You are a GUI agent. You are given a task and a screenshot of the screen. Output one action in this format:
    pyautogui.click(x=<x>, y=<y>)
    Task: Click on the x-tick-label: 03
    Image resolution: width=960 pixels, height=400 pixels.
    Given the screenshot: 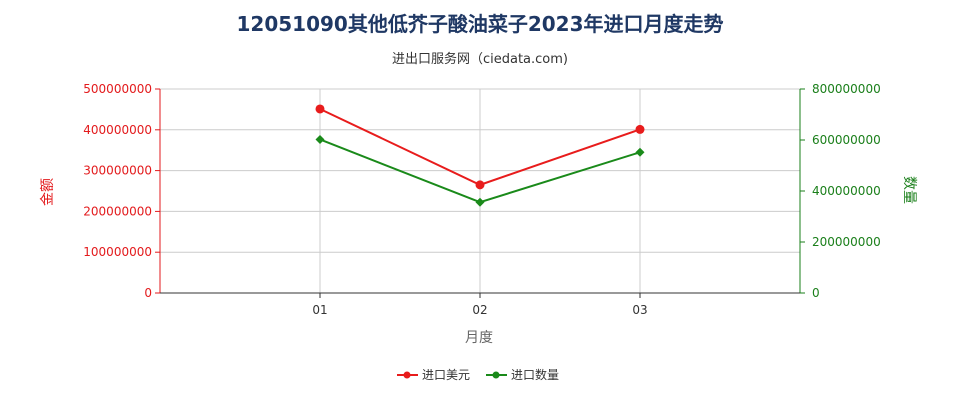 What is the action you would take?
    pyautogui.click(x=639, y=310)
    